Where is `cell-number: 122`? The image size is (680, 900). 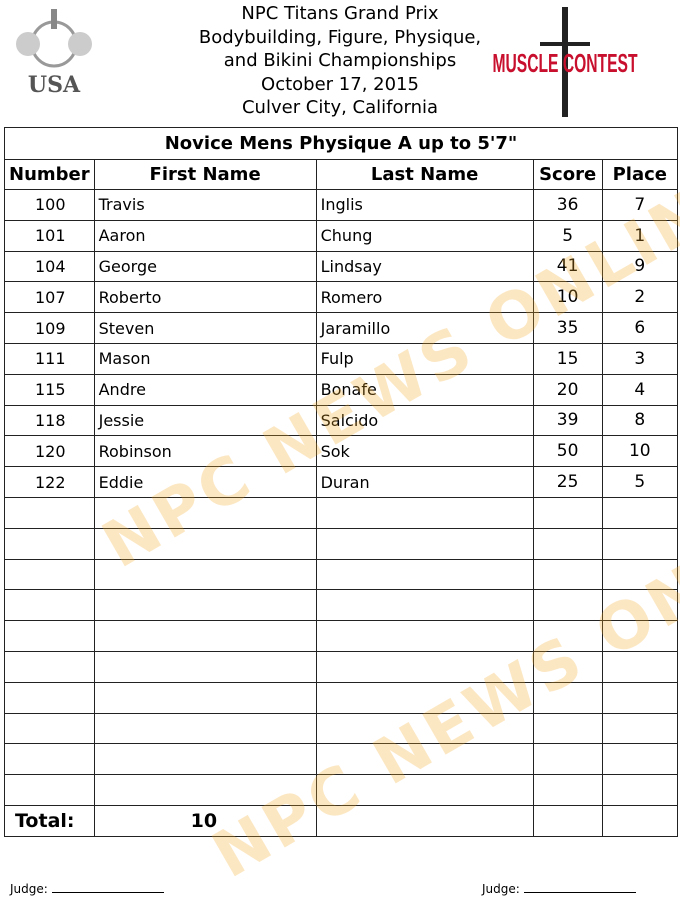 cell-number: 122 is located at coordinates (49, 482).